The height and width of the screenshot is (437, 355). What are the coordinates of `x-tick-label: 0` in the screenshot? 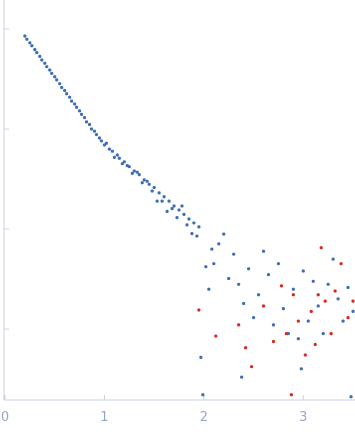 It's located at (5, 417).